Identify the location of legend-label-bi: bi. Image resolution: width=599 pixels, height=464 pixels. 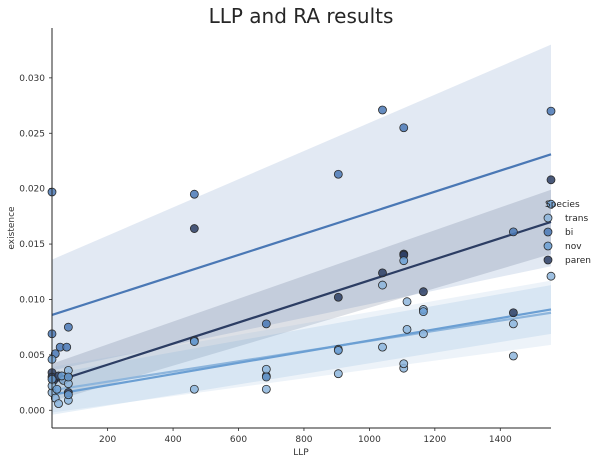
(569, 233).